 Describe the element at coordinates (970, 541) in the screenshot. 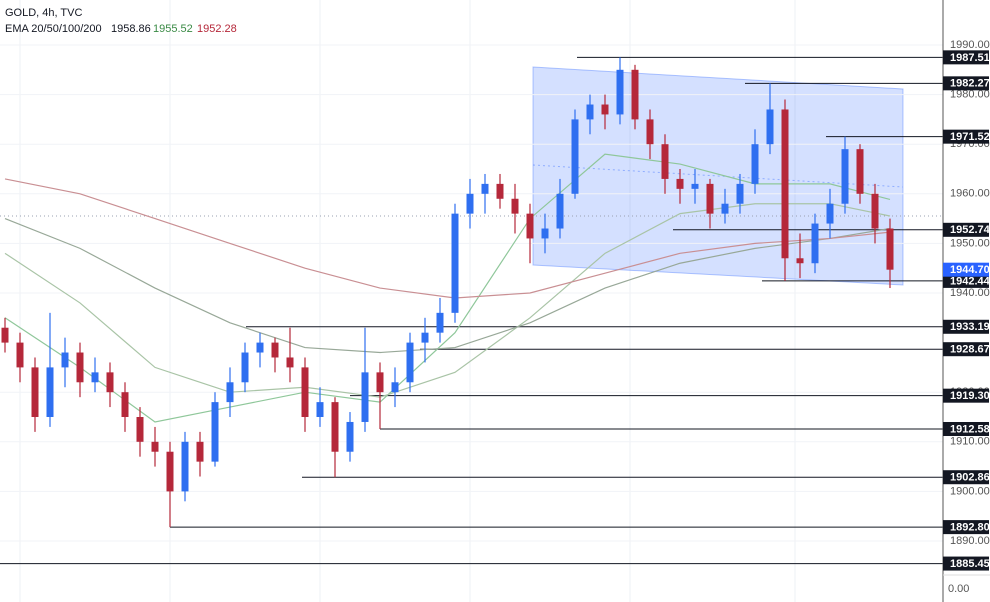

I see `y-tick-label: 1890.00` at that location.